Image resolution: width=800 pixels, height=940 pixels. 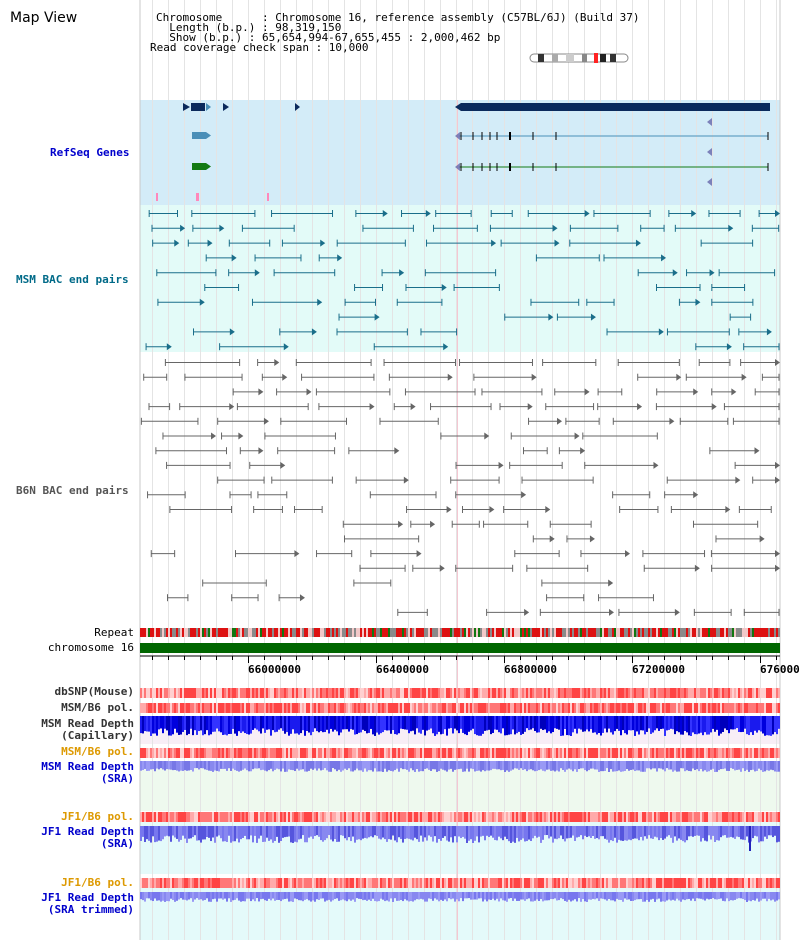 What do you see at coordinates (579, 58) in the screenshot?
I see `chromosome-ideogram` at bounding box center [579, 58].